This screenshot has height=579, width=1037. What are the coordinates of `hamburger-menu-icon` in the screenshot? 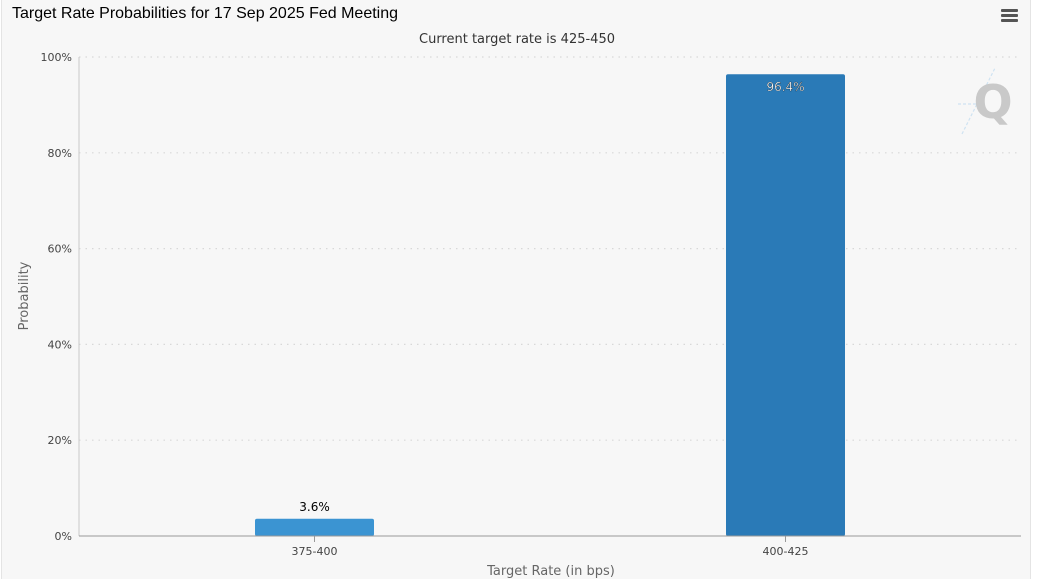 It's located at (1010, 18).